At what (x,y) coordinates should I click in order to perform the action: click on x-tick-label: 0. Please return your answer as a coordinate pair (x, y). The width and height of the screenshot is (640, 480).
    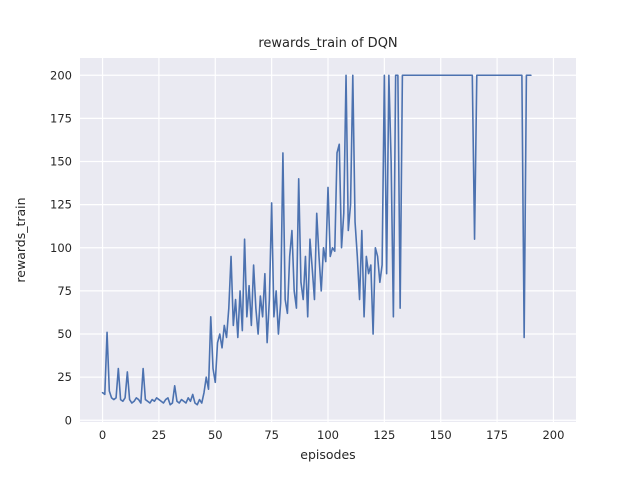
    Looking at the image, I should click on (102, 435).